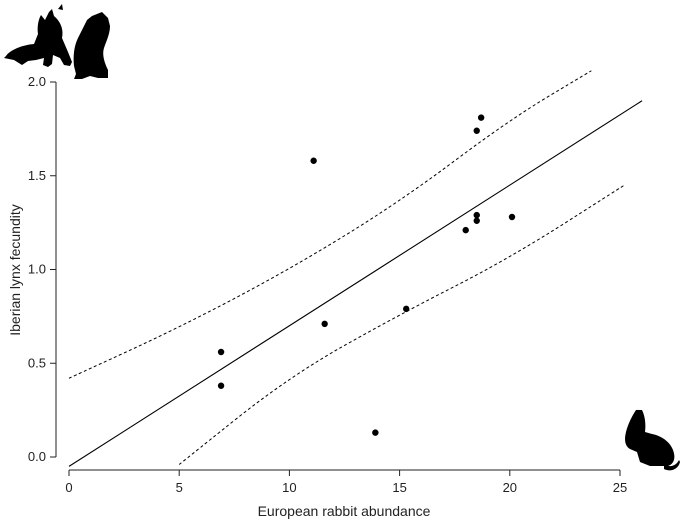 This screenshot has width=680, height=523. Describe the element at coordinates (620, 487) in the screenshot. I see `x-tick-label: 25` at that location.